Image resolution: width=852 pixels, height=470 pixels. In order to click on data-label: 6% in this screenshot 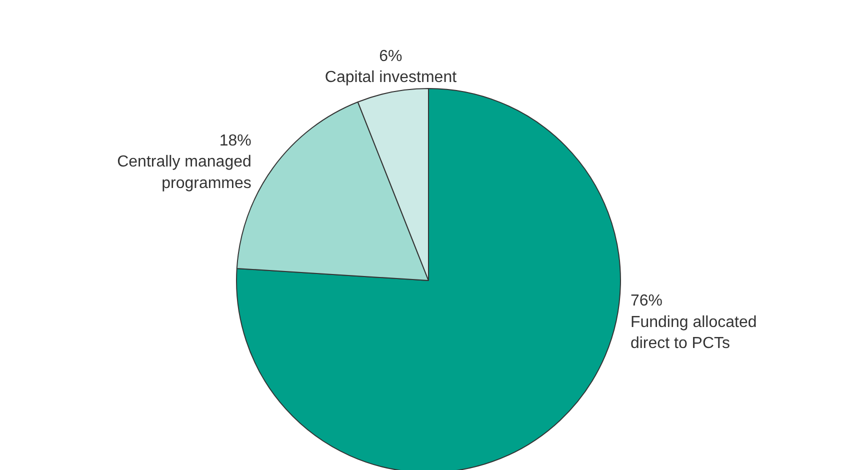, I will do `click(390, 56)`.